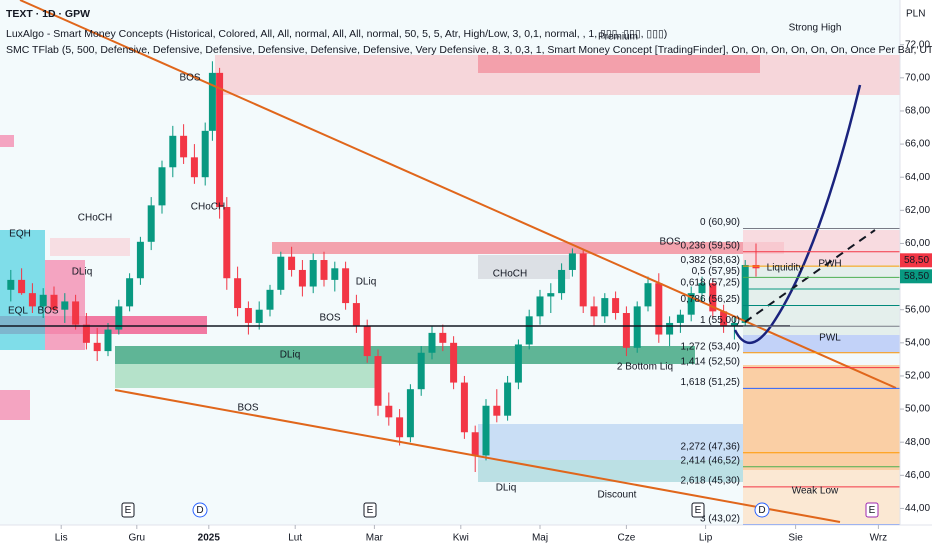 This screenshot has height=550, width=932. What do you see at coordinates (461, 538) in the screenshot?
I see `x-tick-label: Kwi` at bounding box center [461, 538].